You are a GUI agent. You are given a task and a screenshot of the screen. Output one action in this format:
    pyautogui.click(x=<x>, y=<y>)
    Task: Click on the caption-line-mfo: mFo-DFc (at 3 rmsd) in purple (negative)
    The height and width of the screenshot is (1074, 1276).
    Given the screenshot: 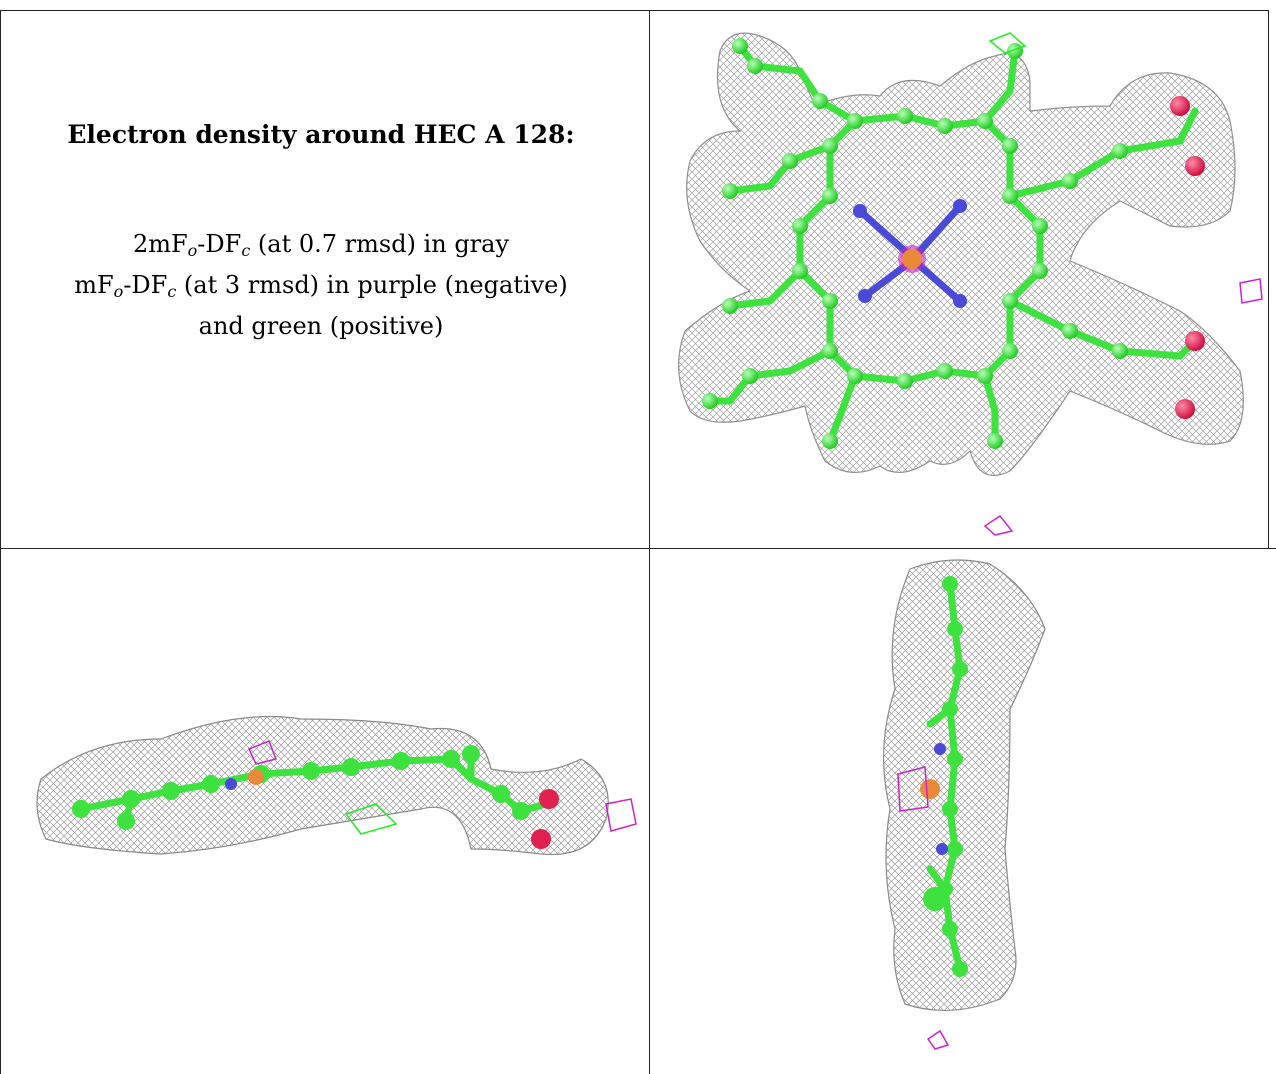 What is the action you would take?
    pyautogui.click(x=321, y=288)
    